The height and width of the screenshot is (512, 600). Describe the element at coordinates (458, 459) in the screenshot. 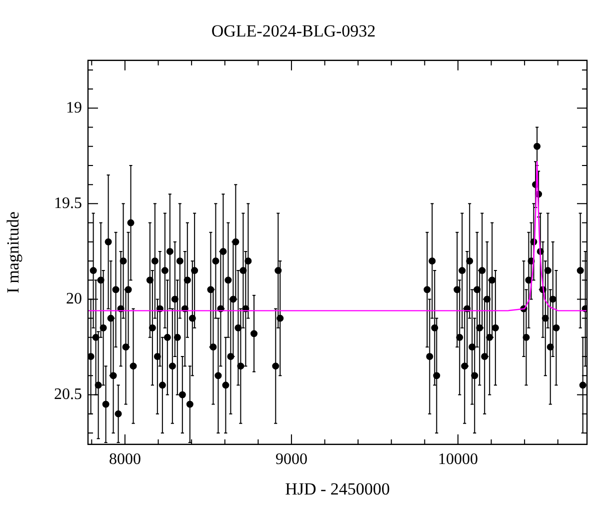

I see `x-tick-label: 10000` at that location.